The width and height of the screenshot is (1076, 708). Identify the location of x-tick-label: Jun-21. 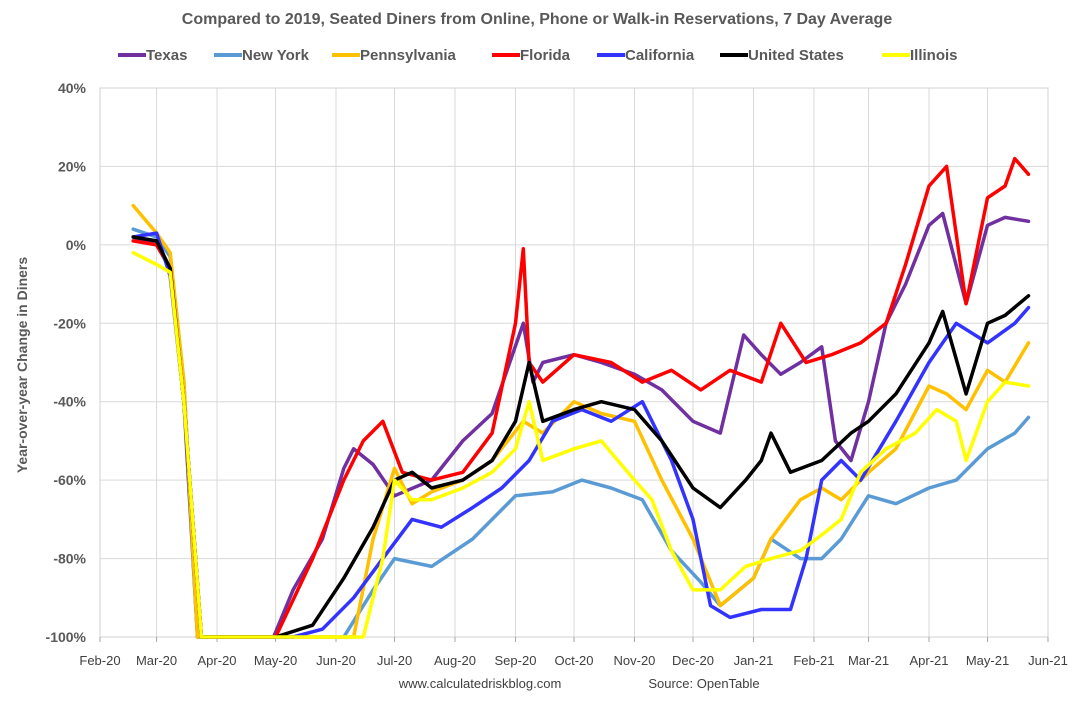
(1048, 660).